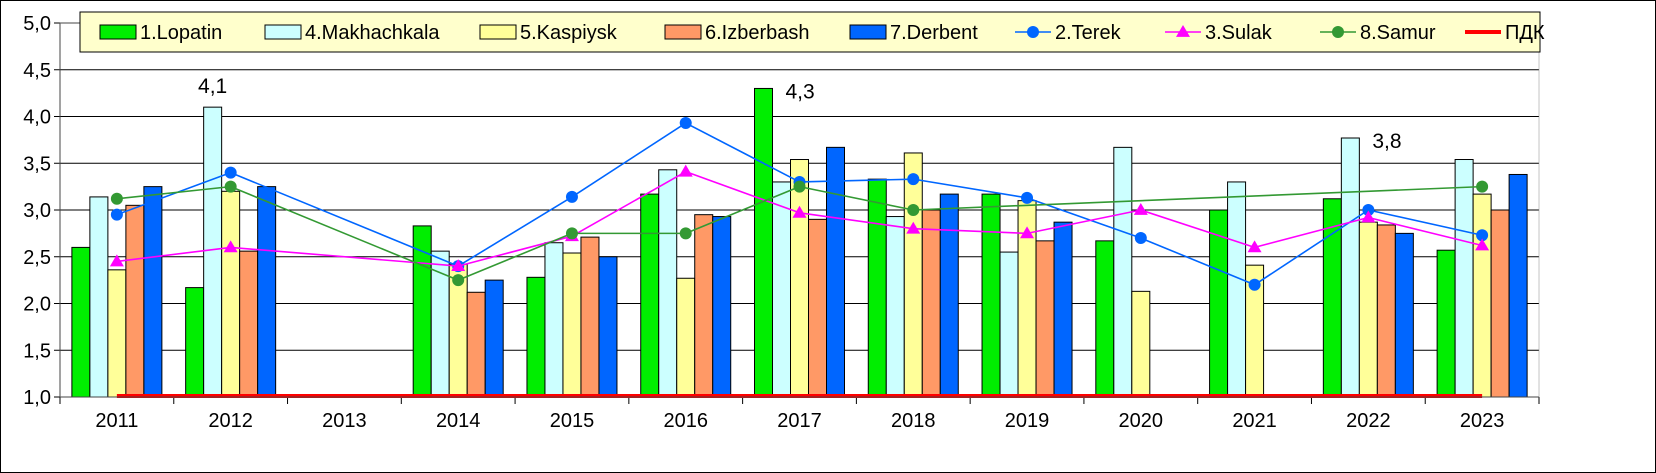 The image size is (1656, 473). What do you see at coordinates (913, 179) in the screenshot?
I see `point-2-terek-2018` at bounding box center [913, 179].